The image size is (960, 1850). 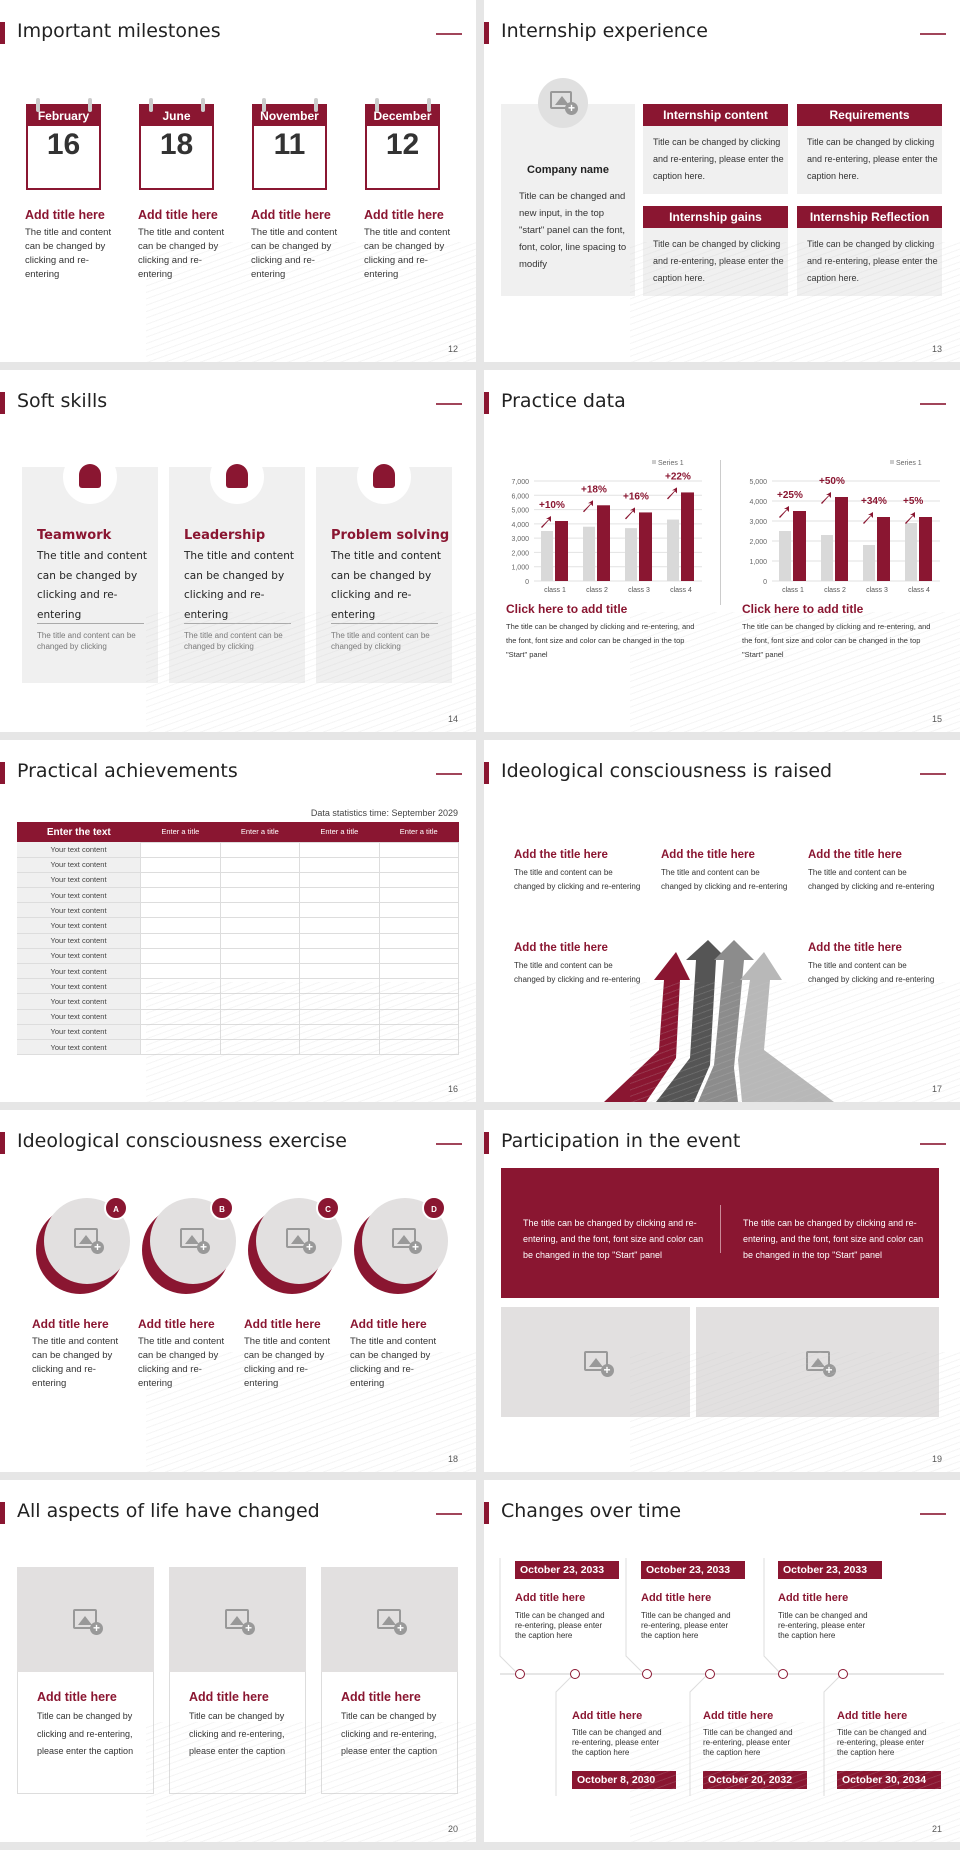 I want to click on image-placeholder-circle, so click(x=563, y=103).